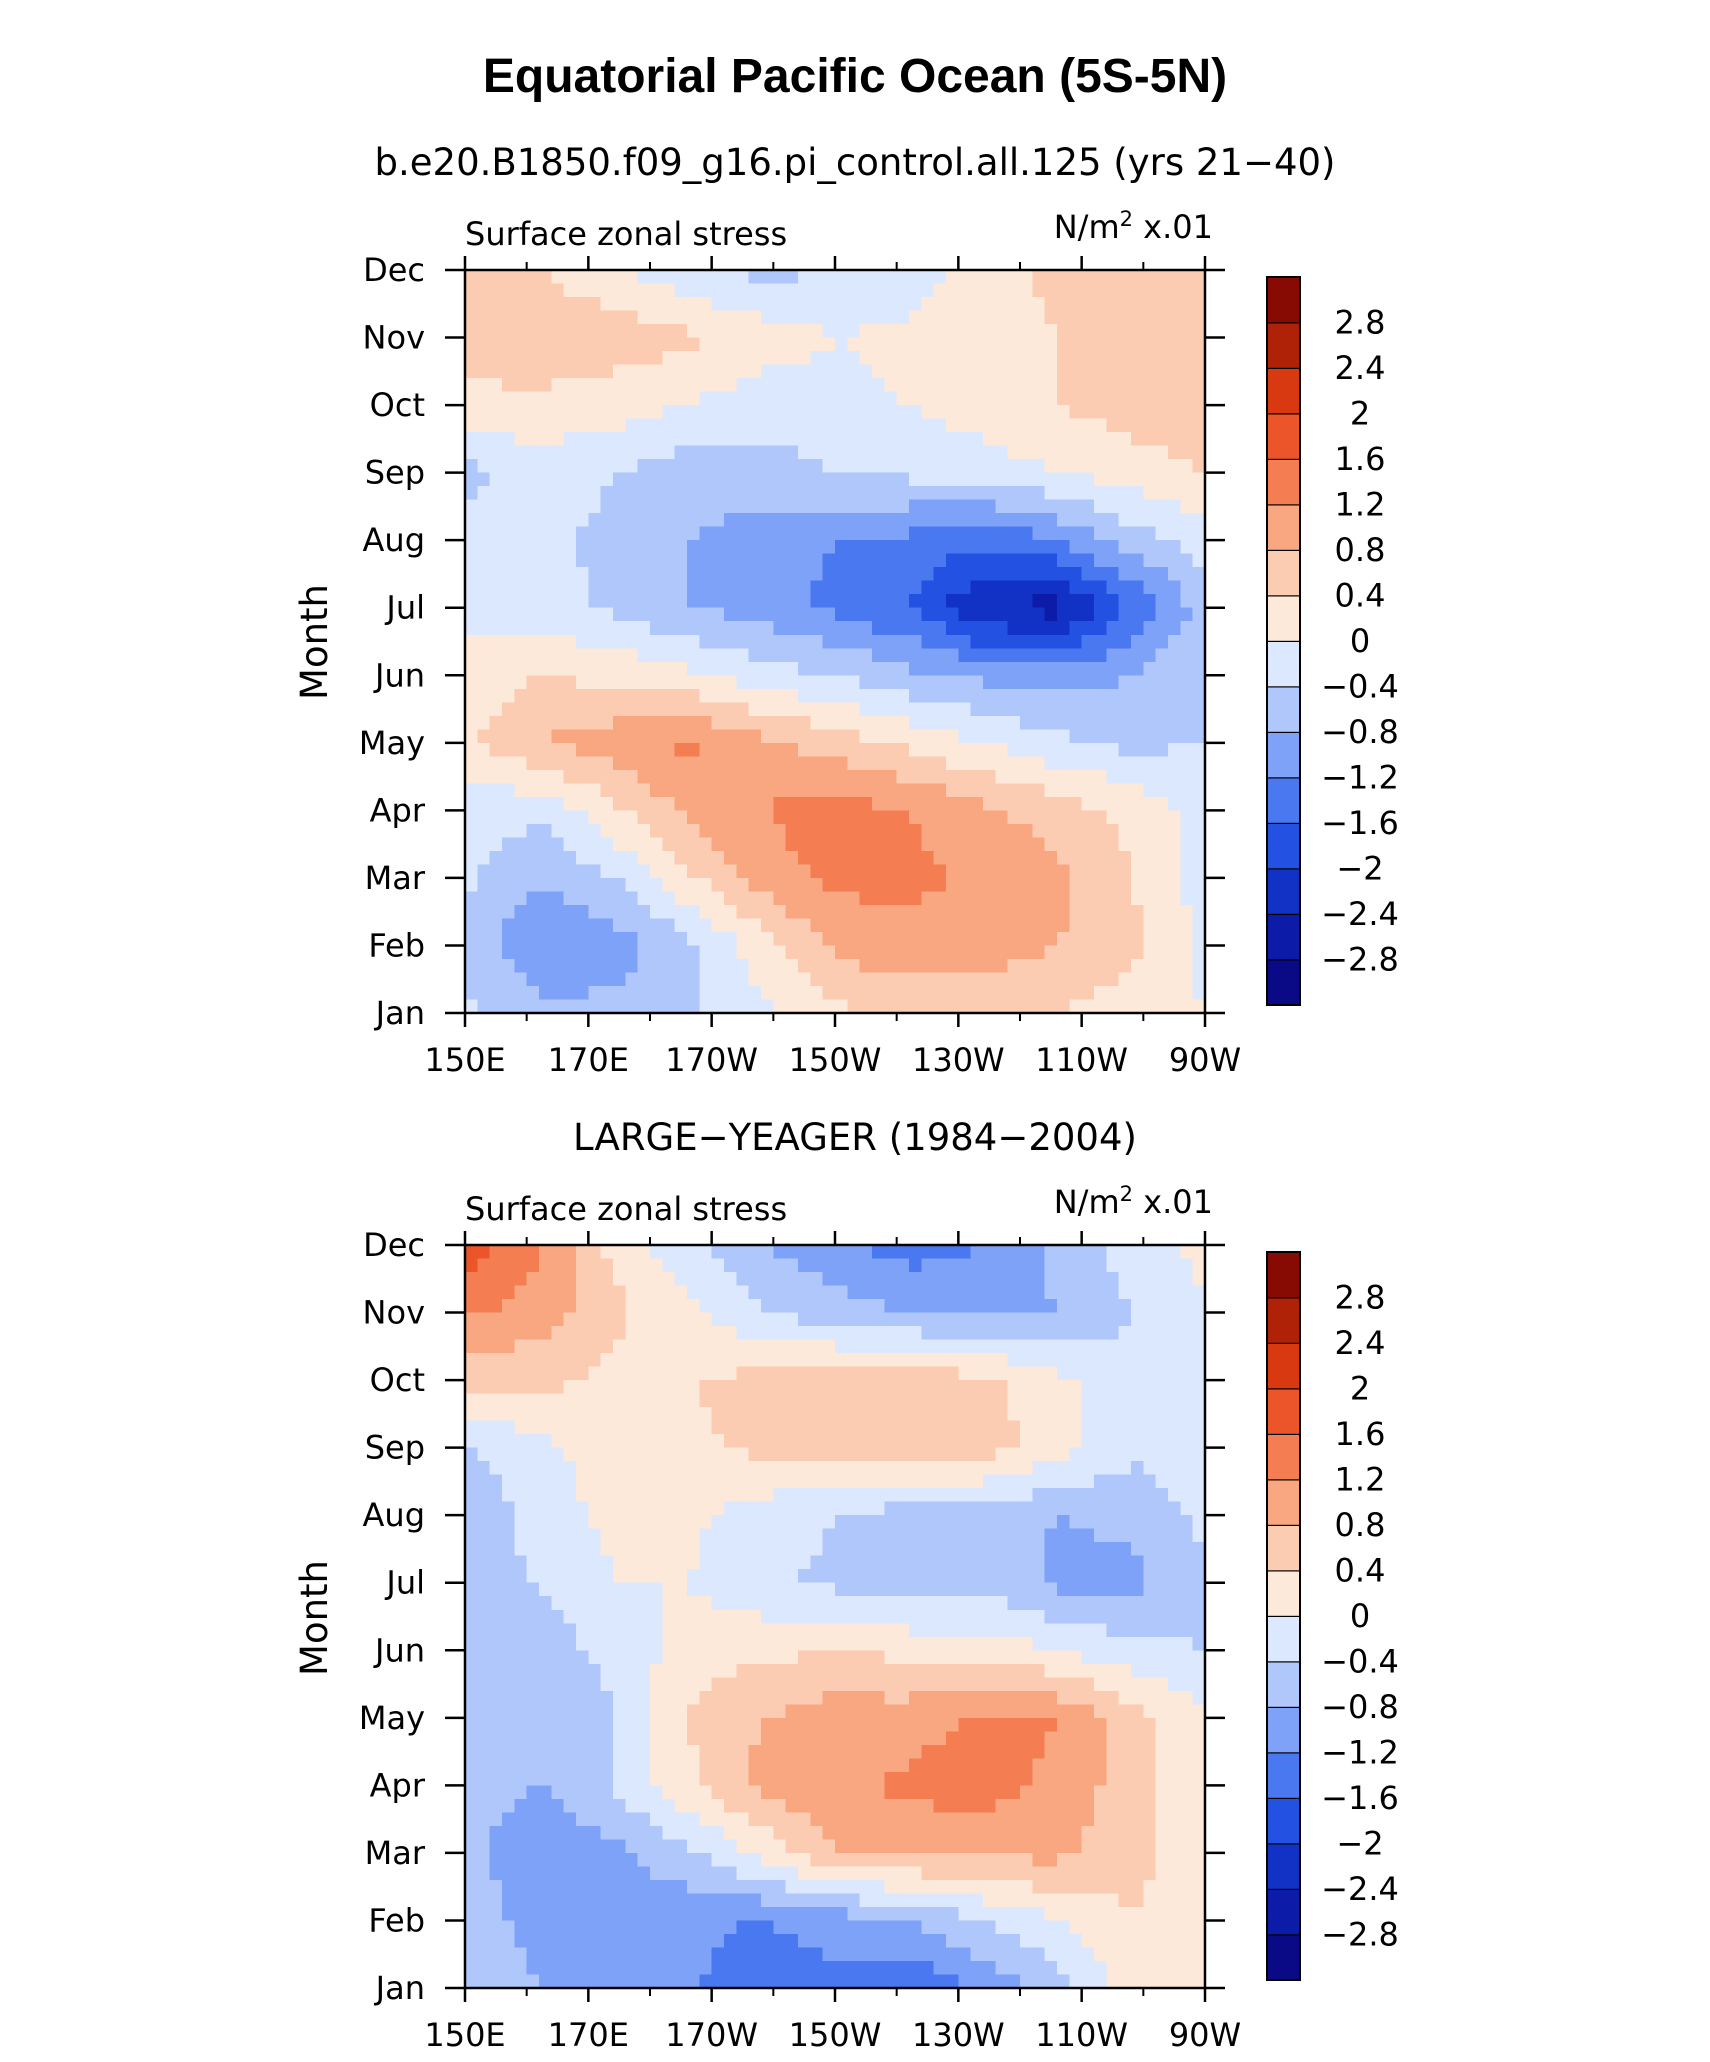 The height and width of the screenshot is (2062, 1710). Describe the element at coordinates (958, 1060) in the screenshot. I see `x-tick-label: 130W` at that location.